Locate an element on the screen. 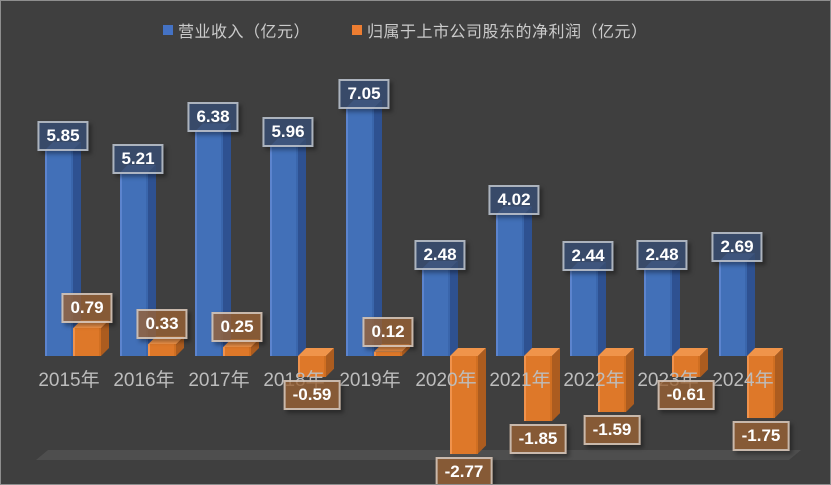 This screenshot has width=831, height=485. legend-item-revenue: 营业收入（亿元） is located at coordinates (236, 30).